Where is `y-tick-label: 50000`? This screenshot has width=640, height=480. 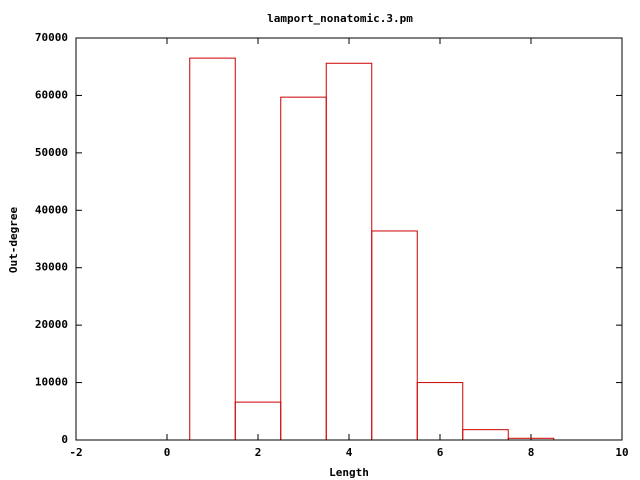 y-tick-label: 50000 is located at coordinates (51, 152).